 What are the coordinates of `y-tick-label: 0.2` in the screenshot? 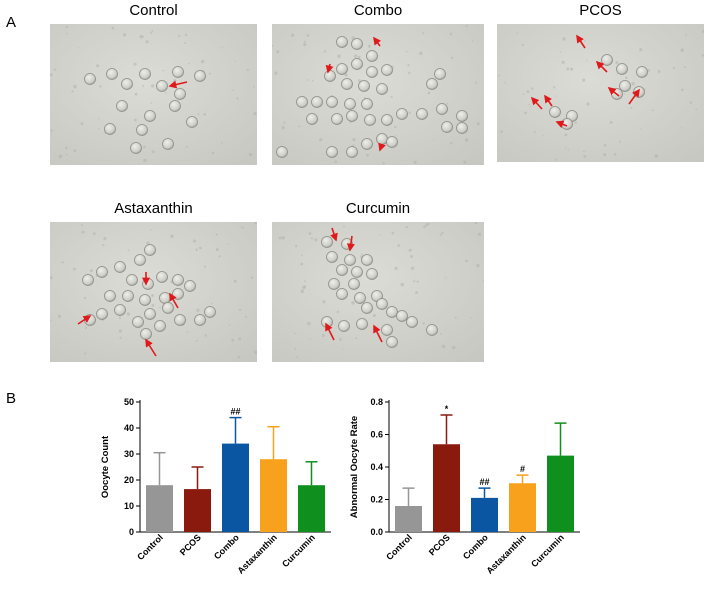 It's located at (376, 500).